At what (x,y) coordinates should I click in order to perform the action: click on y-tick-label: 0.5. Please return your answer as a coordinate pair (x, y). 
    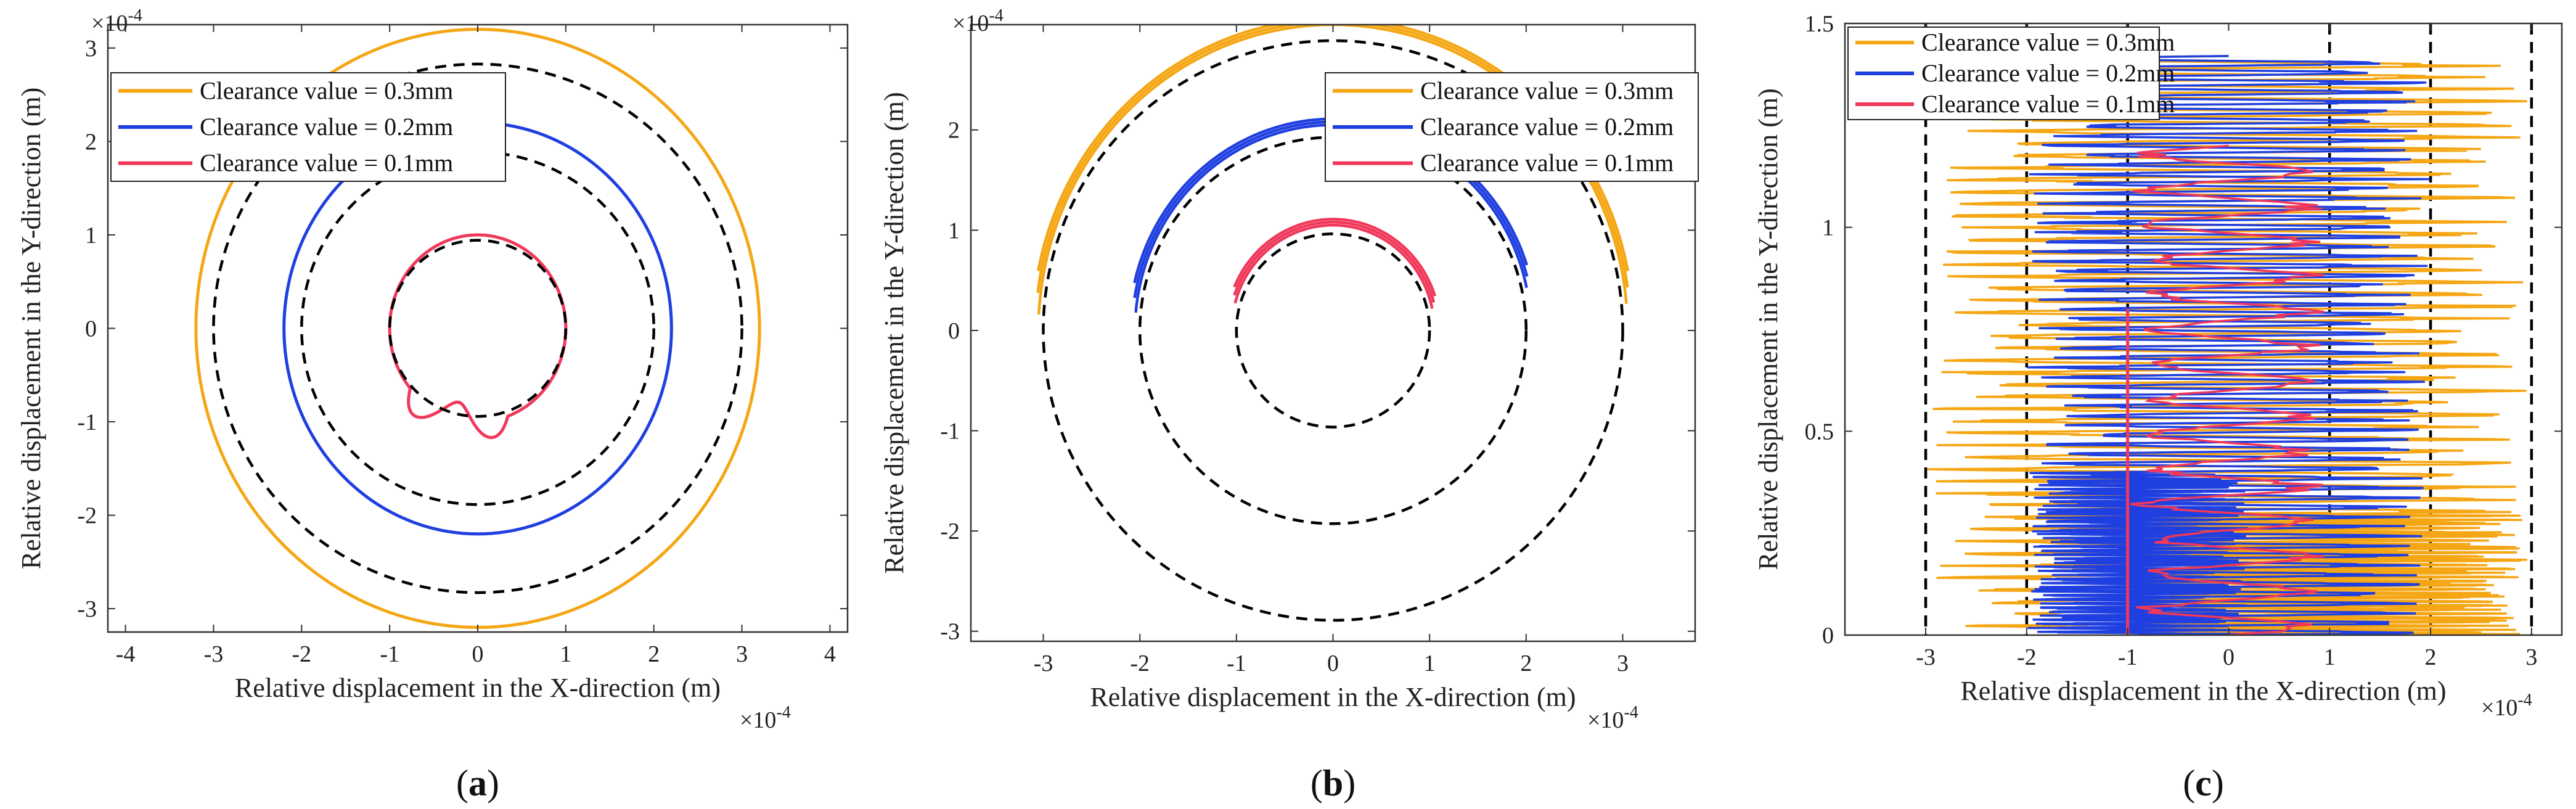
    Looking at the image, I should click on (1819, 432).